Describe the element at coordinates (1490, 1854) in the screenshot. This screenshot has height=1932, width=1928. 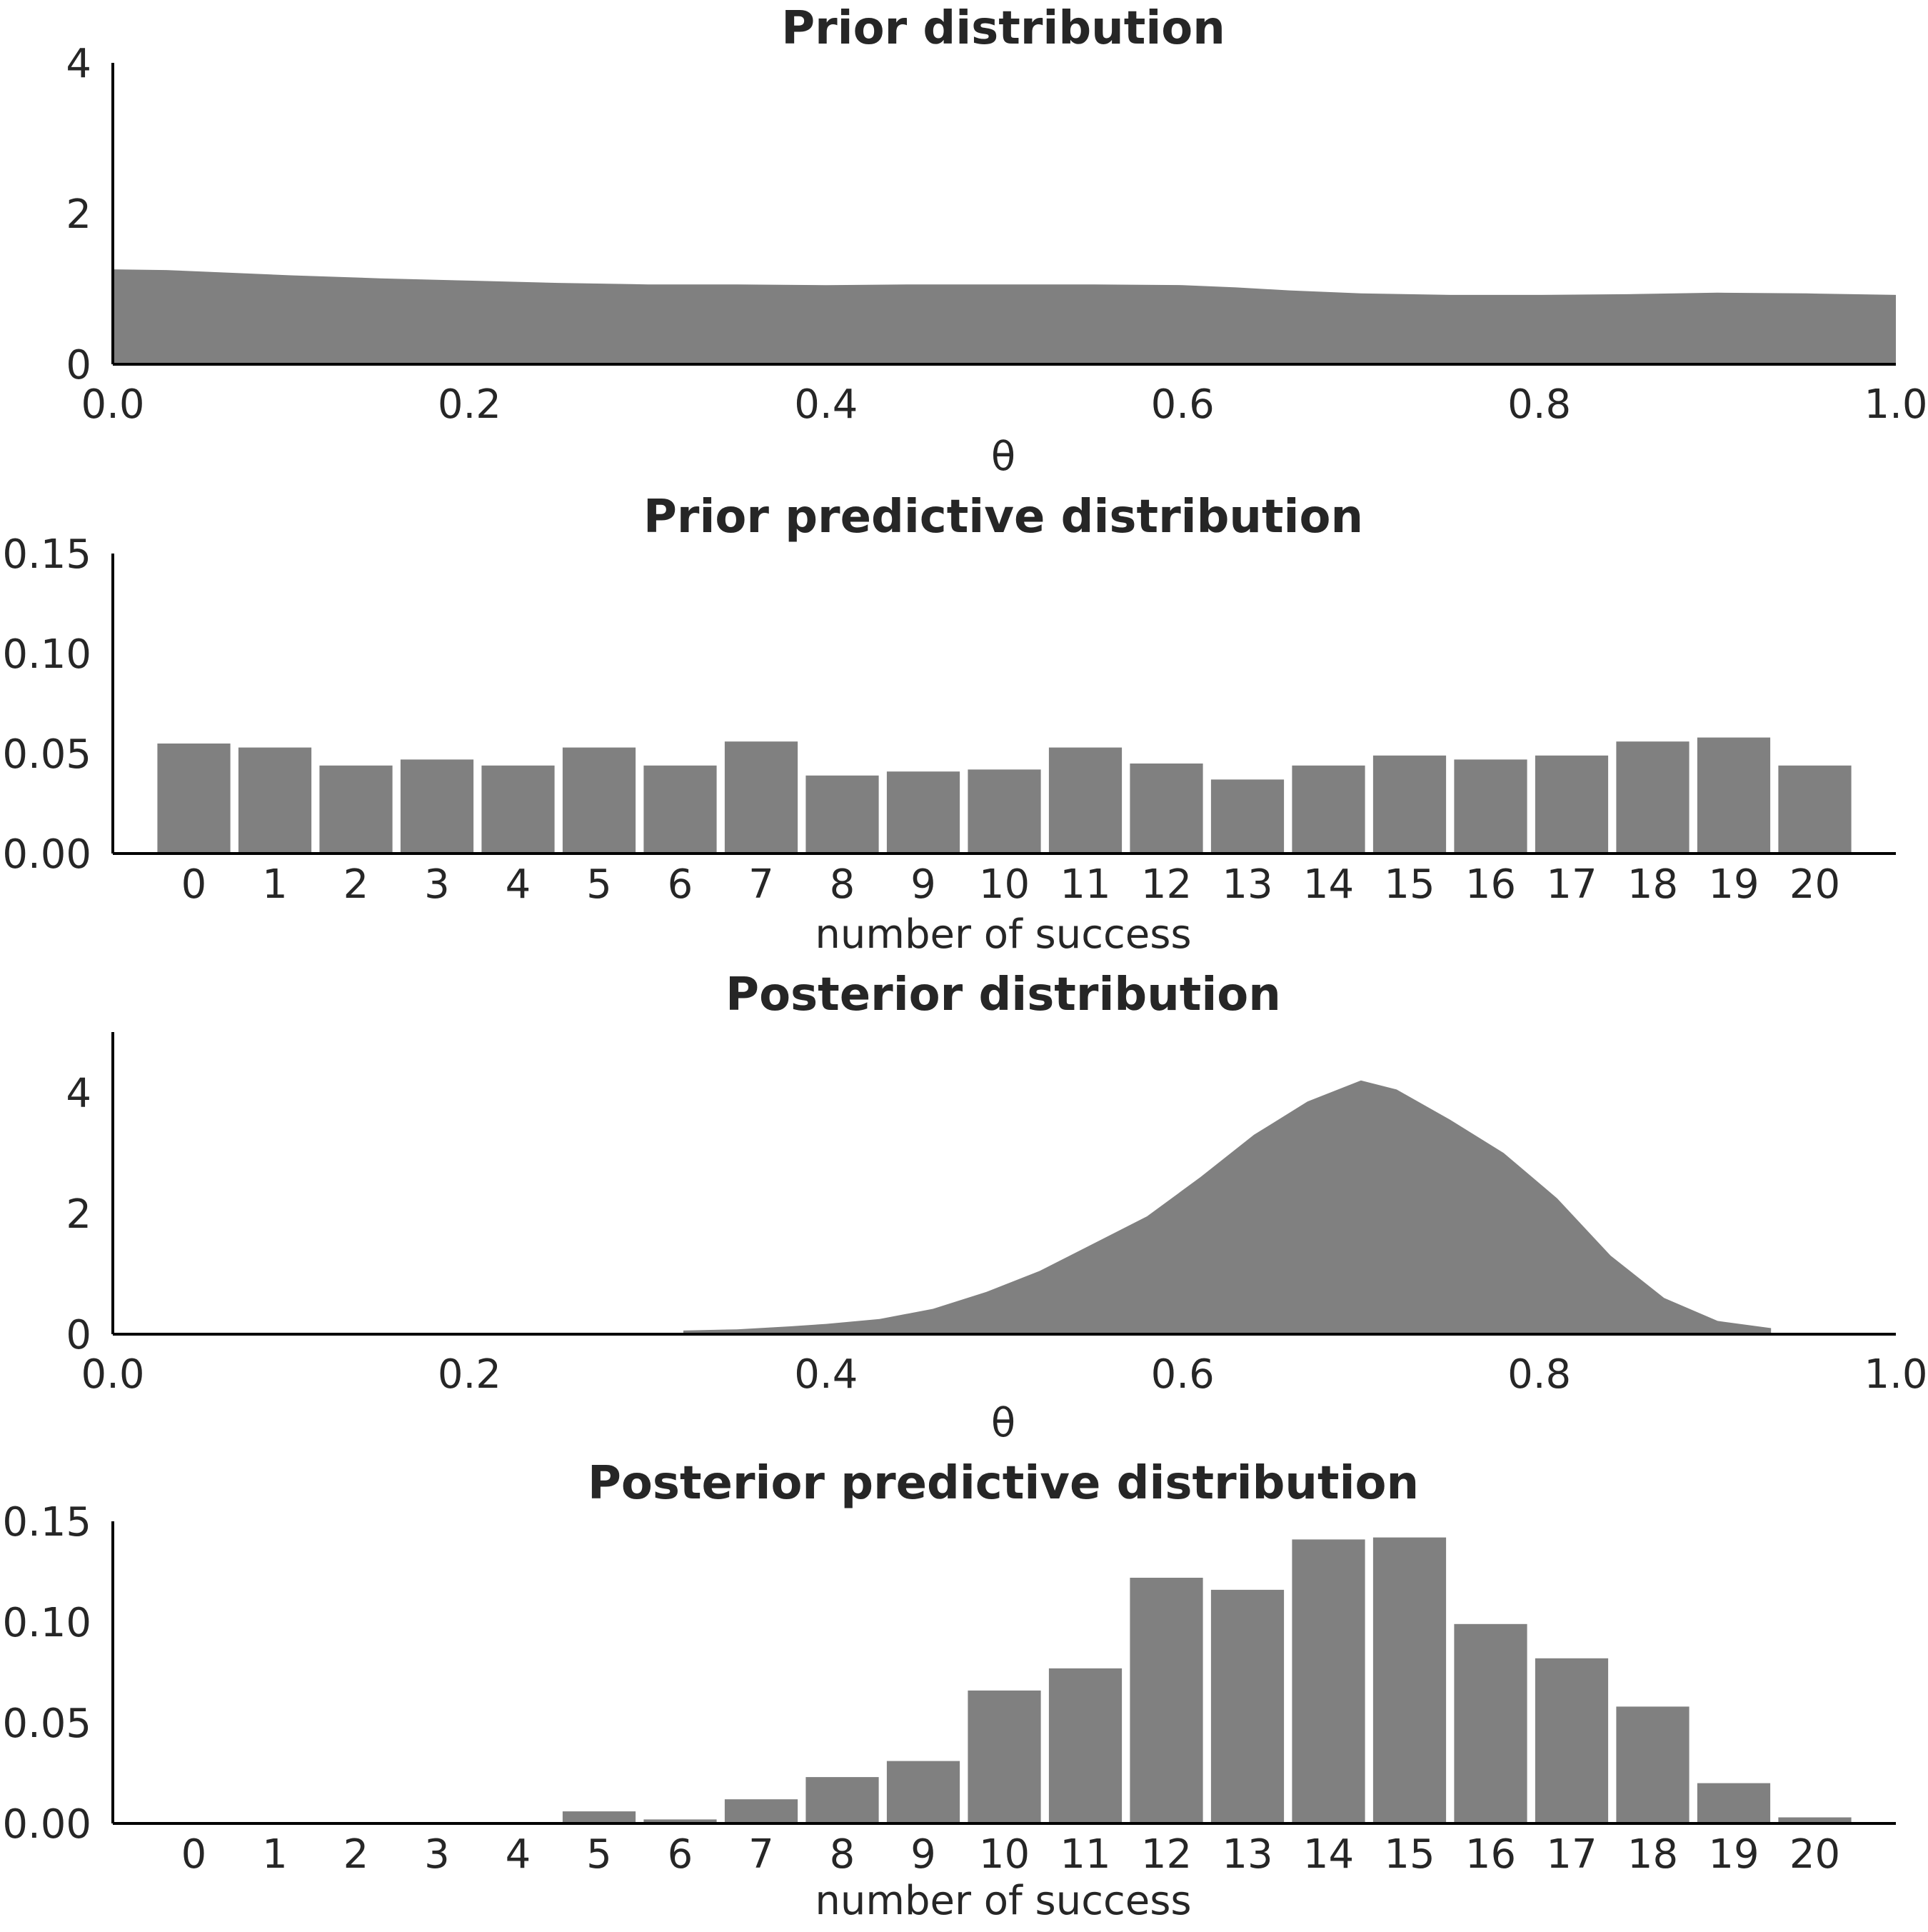
I see `posterior-predictive-xtick-label: 16` at that location.